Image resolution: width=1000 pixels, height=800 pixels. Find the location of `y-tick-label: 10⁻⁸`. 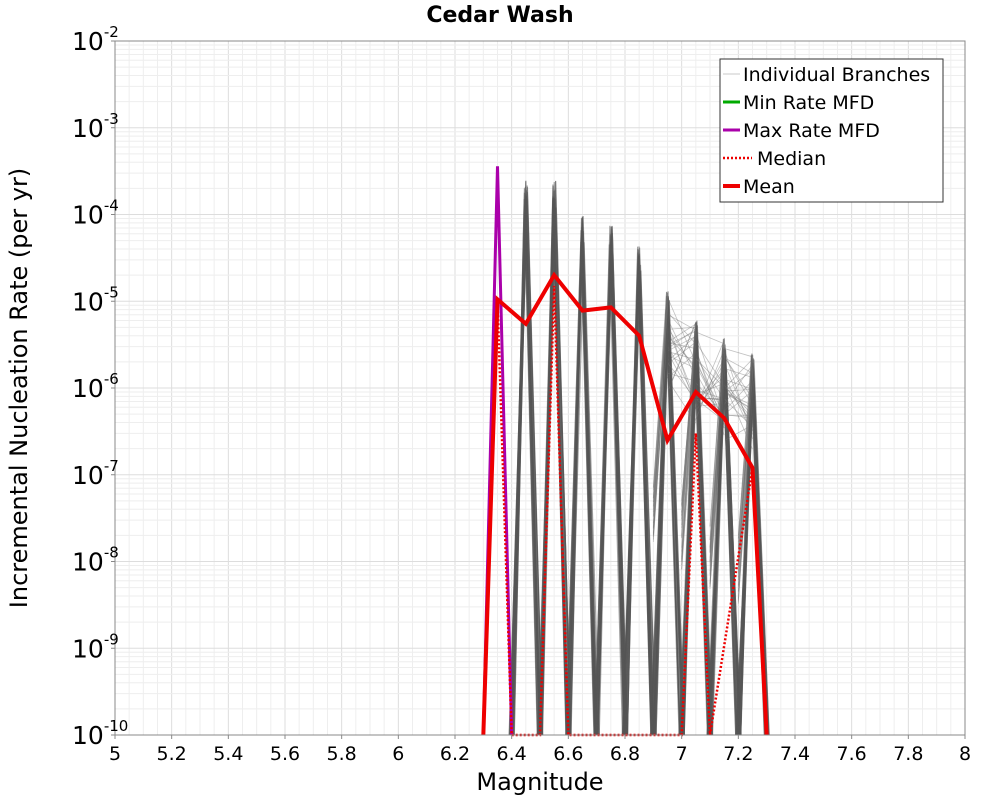

y-tick-label: 10⁻⁸ is located at coordinates (95, 560).